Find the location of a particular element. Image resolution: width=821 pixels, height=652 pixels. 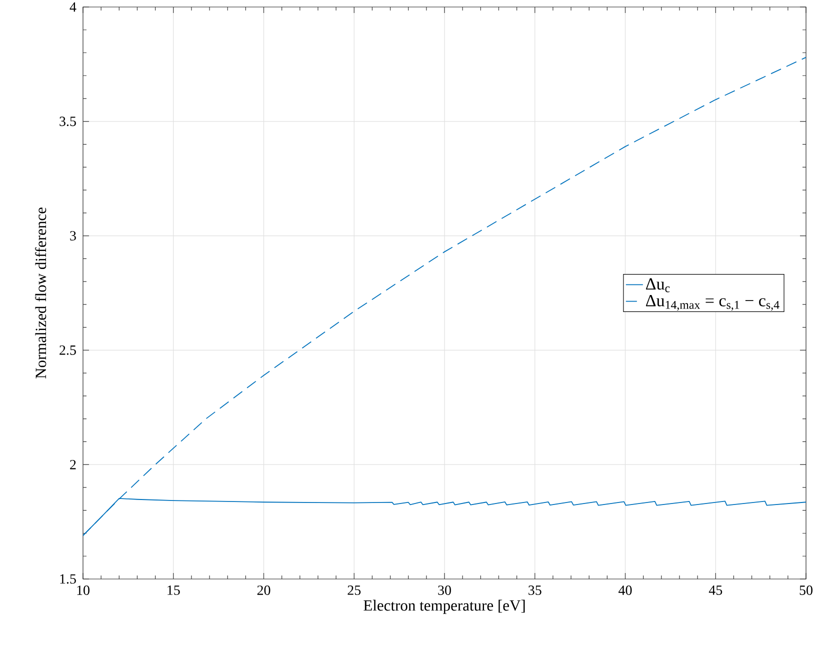

y-tick-label: 1.5 is located at coordinates (68, 579).